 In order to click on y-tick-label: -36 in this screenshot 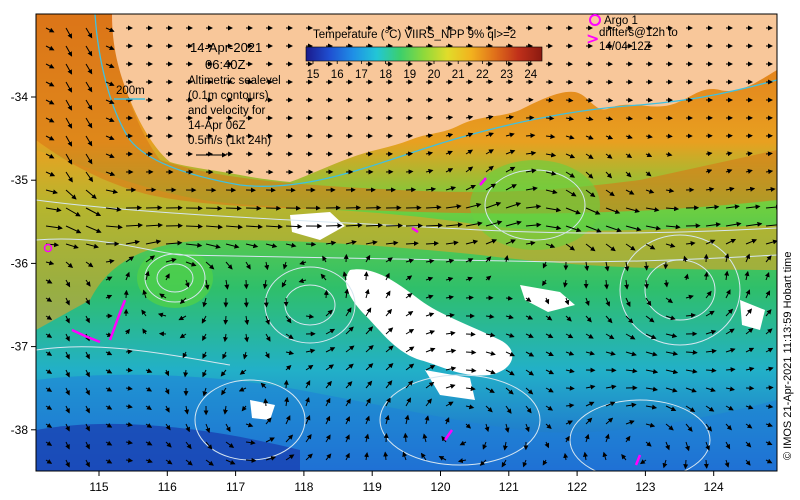, I will do `click(20, 263)`.